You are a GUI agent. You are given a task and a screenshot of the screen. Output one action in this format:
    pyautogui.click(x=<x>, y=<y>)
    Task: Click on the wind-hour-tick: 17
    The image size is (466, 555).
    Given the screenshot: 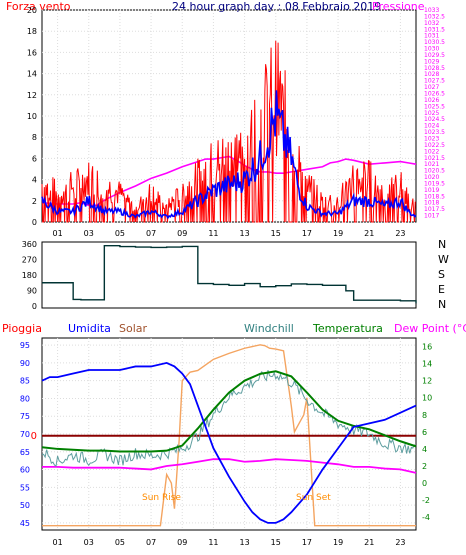 What is the action you would take?
    pyautogui.click(x=307, y=233)
    